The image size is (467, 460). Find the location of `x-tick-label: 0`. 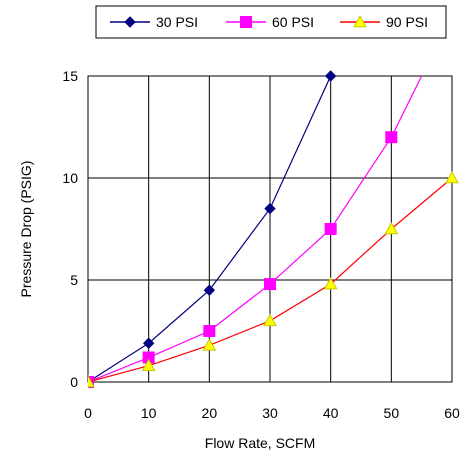

x-tick-label: 0 is located at coordinates (88, 413).